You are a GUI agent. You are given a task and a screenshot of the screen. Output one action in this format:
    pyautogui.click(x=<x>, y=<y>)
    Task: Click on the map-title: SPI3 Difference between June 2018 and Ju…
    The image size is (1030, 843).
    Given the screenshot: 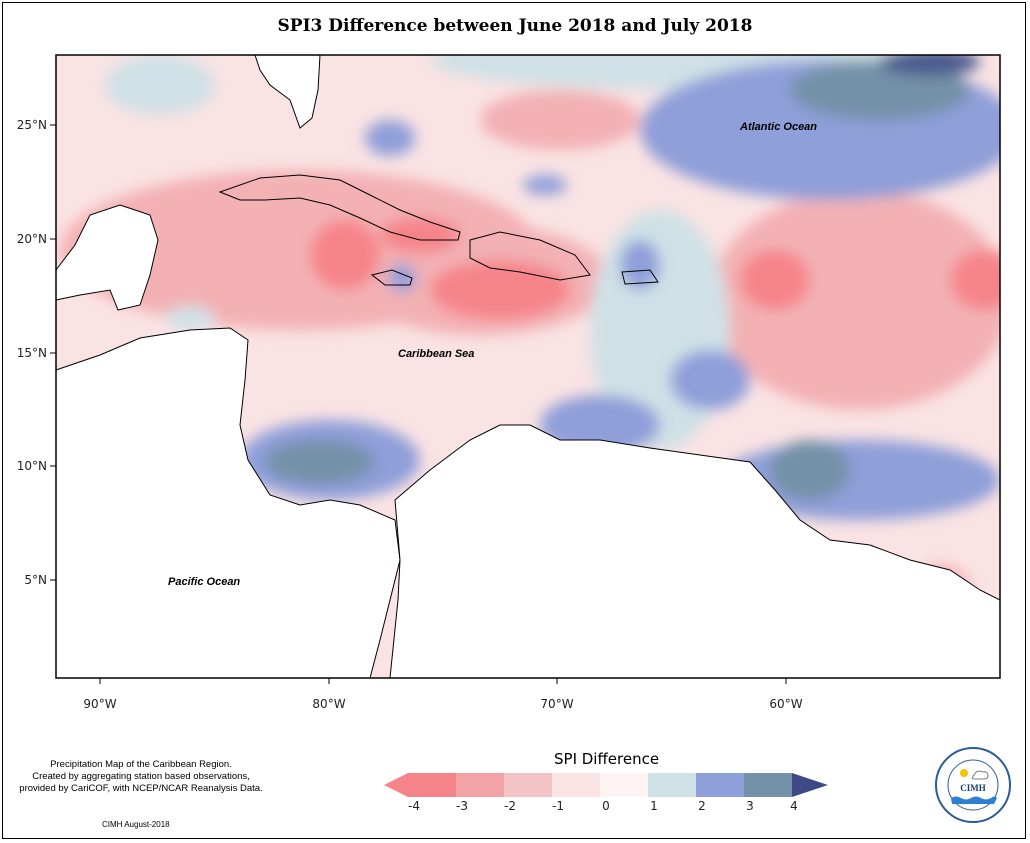 What is the action you would take?
    pyautogui.click(x=515, y=26)
    